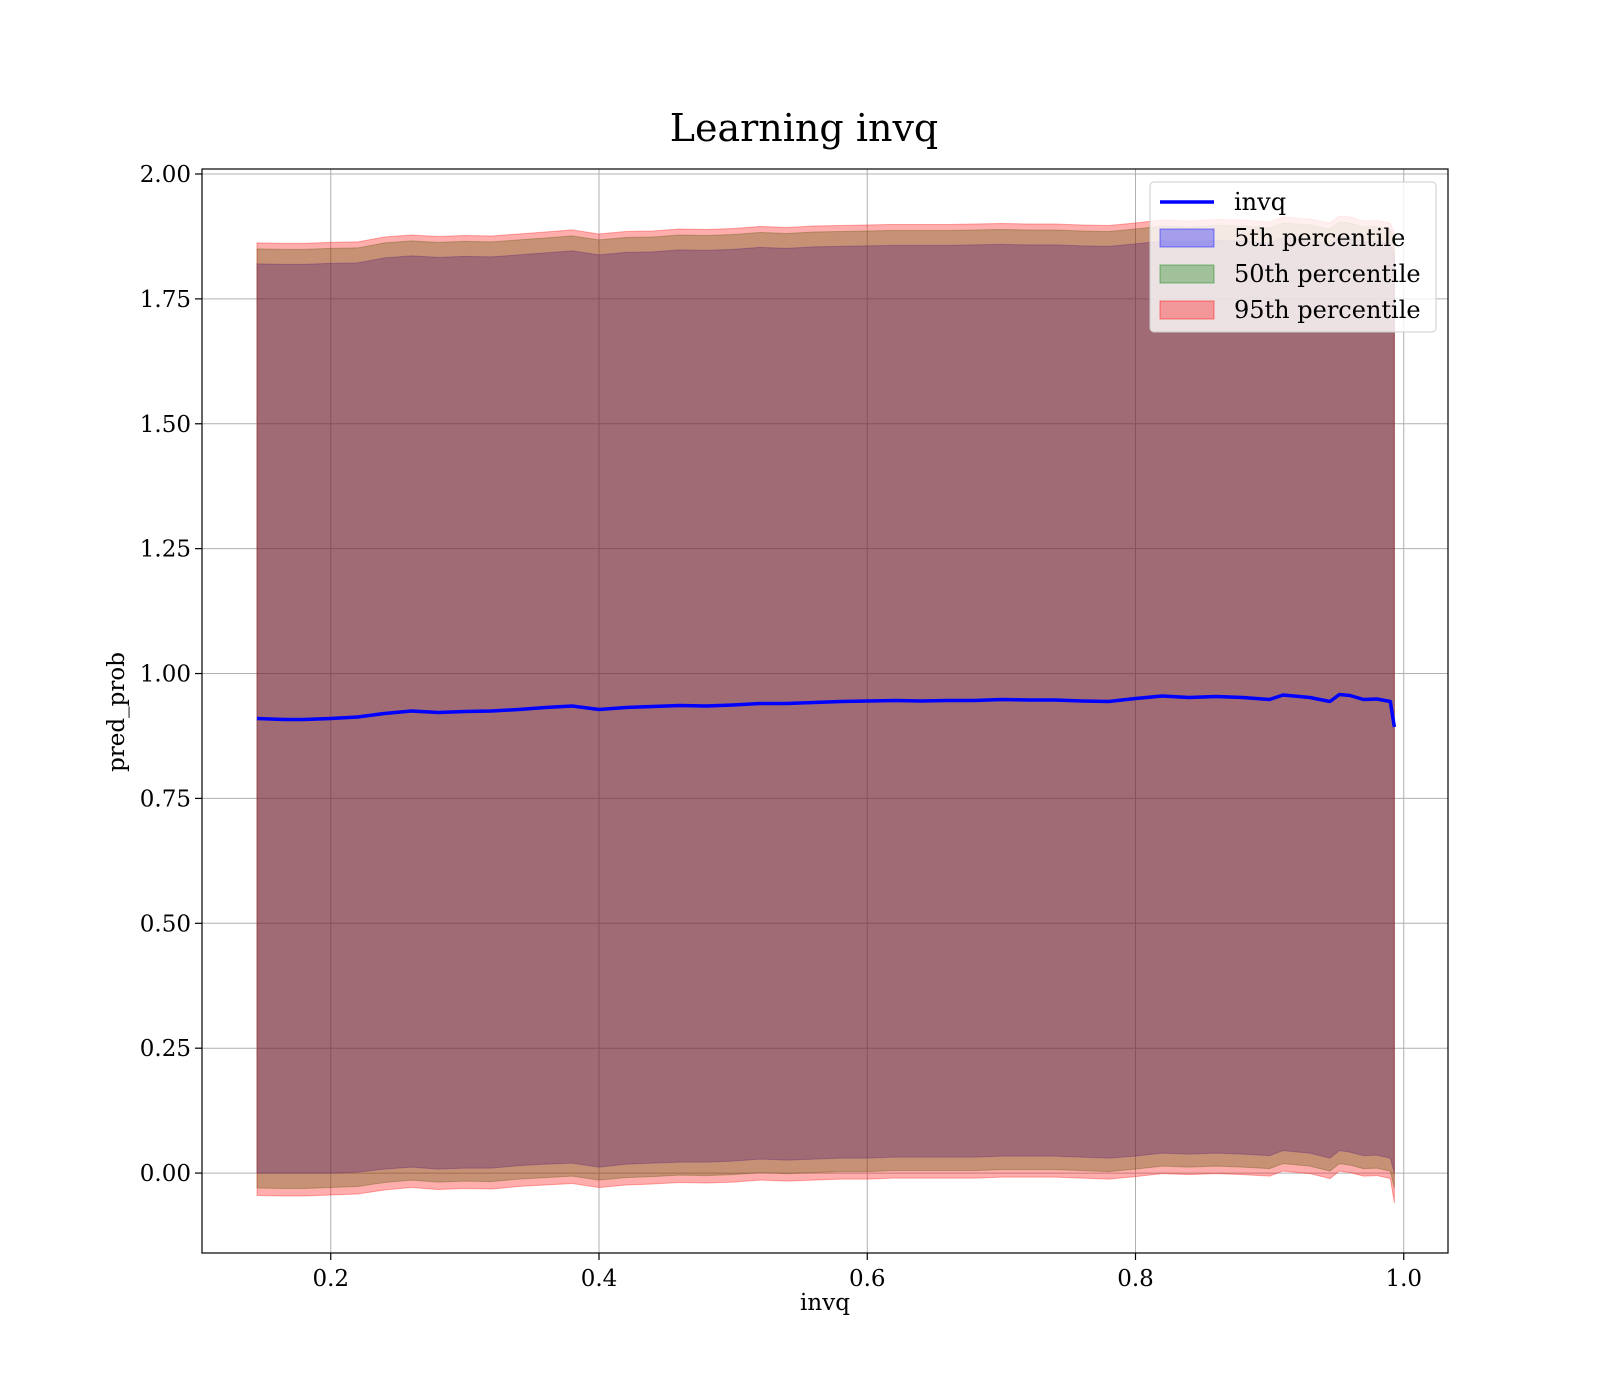  What do you see at coordinates (1403, 1279) in the screenshot?
I see `x-tick-label: 1.0` at bounding box center [1403, 1279].